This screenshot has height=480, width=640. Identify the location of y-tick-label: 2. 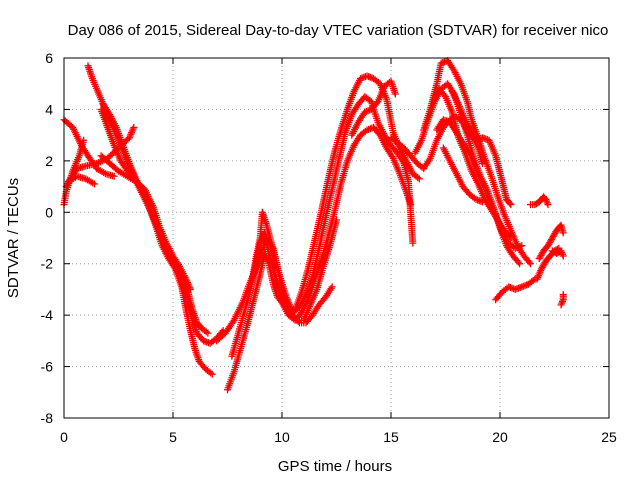
(49, 161).